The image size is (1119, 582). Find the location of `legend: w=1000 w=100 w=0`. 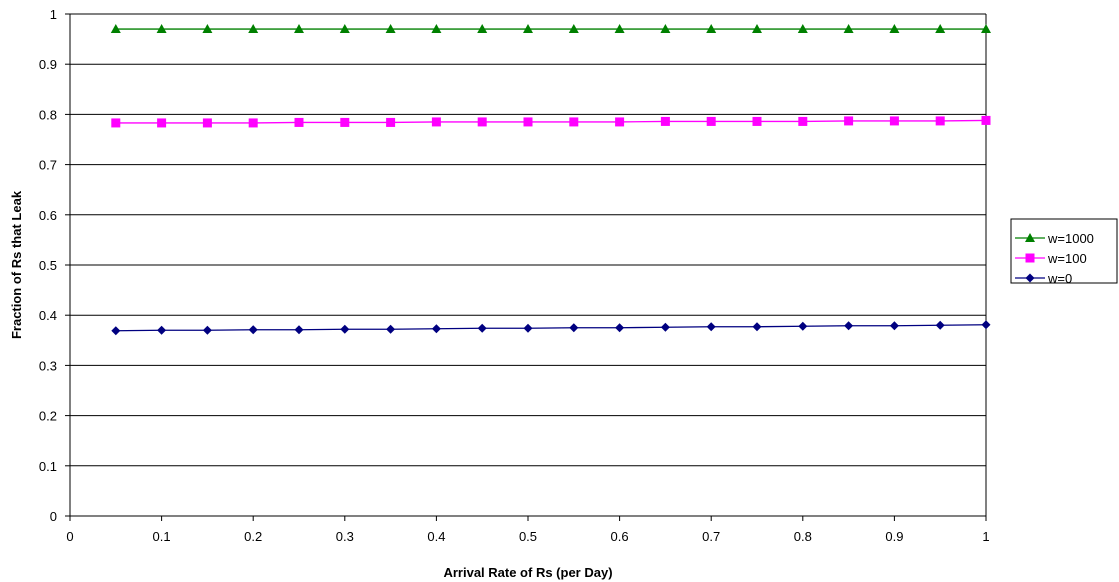

legend: w=1000 w=100 w=0 is located at coordinates (1064, 252).